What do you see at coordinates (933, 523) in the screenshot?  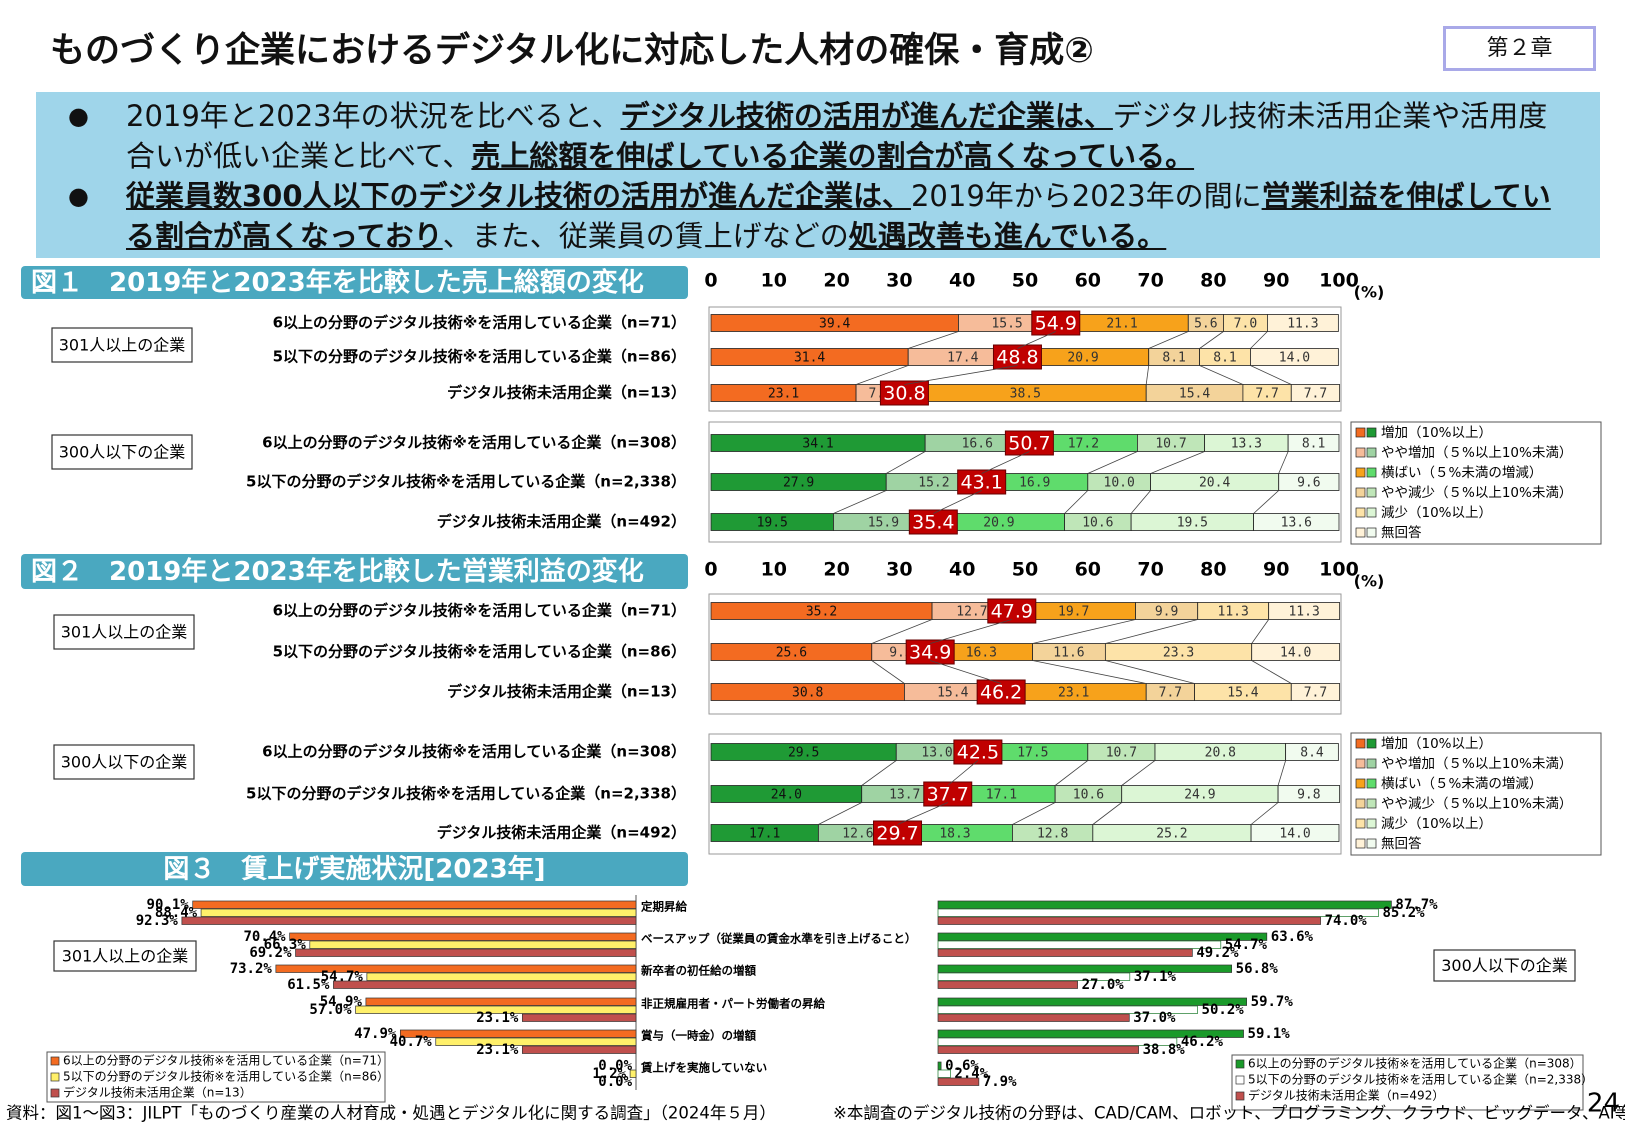 I see `total-label: 35.4` at bounding box center [933, 523].